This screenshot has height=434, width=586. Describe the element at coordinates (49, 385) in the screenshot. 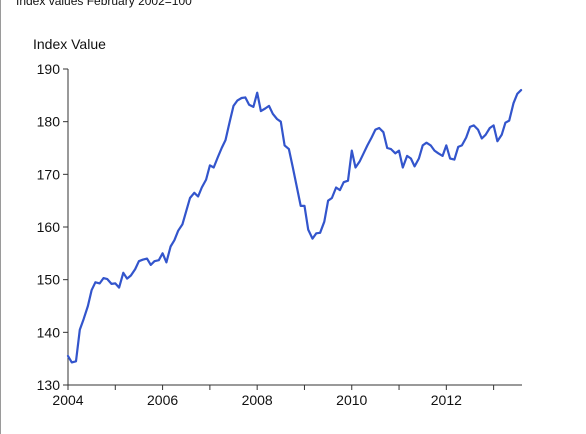

I see `y-tick-label: 130` at that location.